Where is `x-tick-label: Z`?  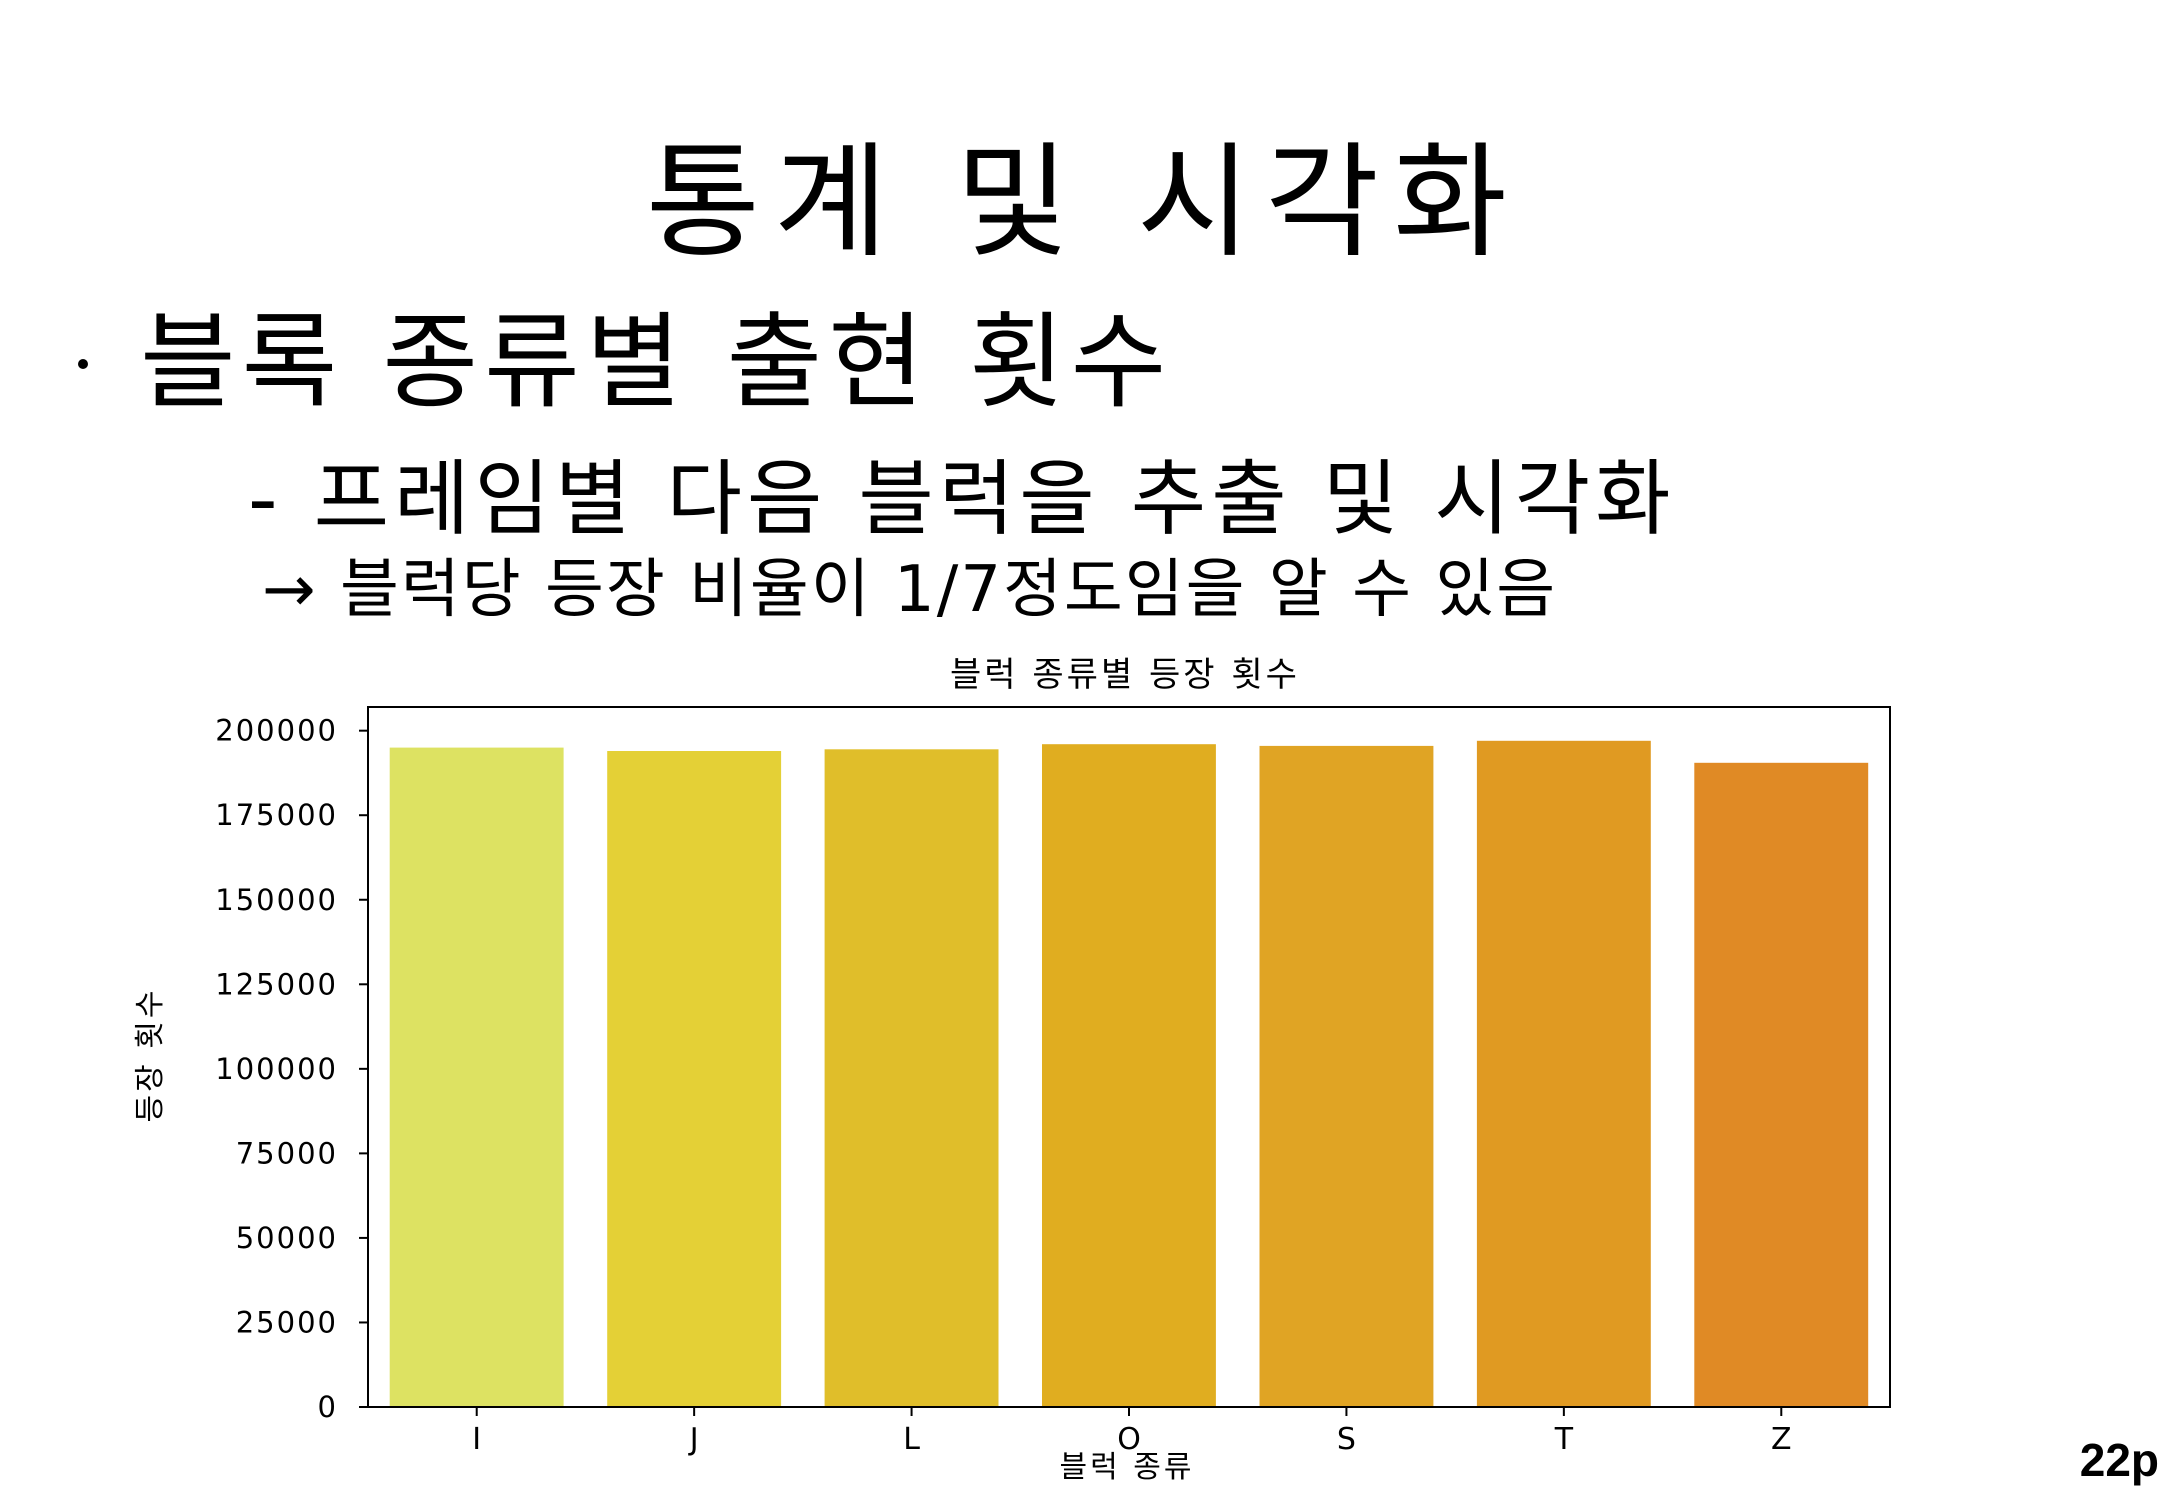 x-tick-label: Z is located at coordinates (1781, 1439).